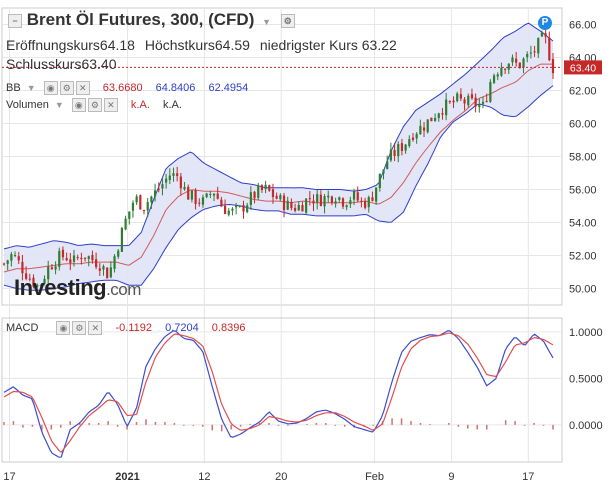  What do you see at coordinates (374, 477) in the screenshot?
I see `x-tick-label: Feb` at bounding box center [374, 477].